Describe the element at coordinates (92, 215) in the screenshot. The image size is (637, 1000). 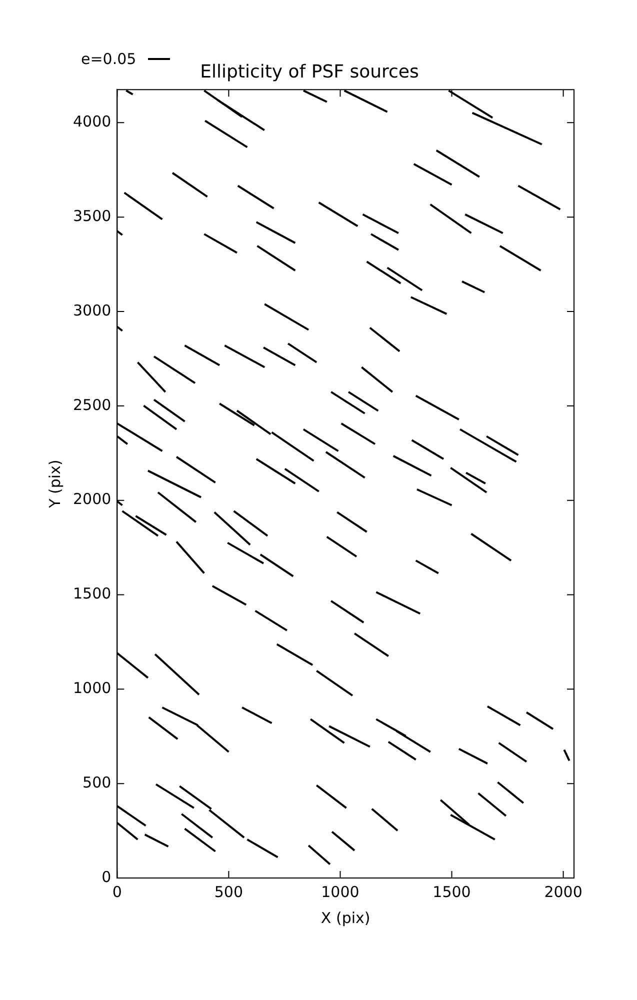
I see `y-tick-label: 3500` at that location.